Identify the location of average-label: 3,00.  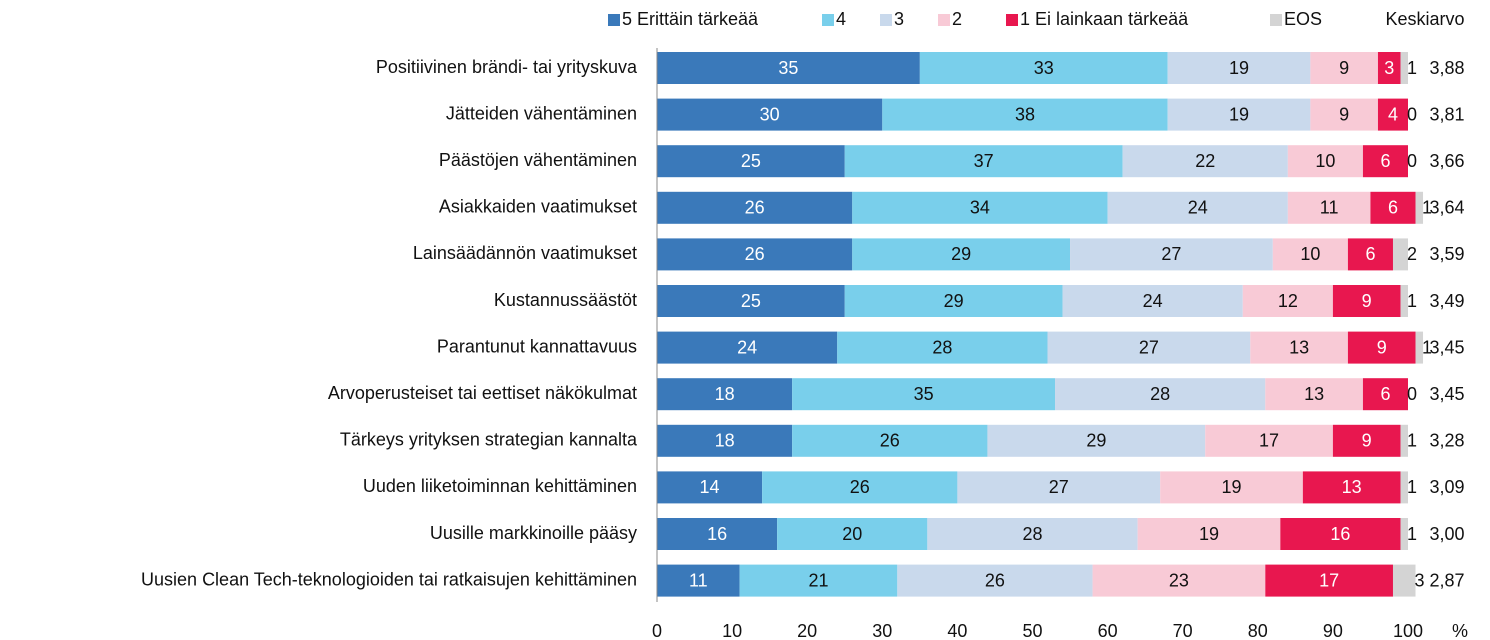
(1446, 534).